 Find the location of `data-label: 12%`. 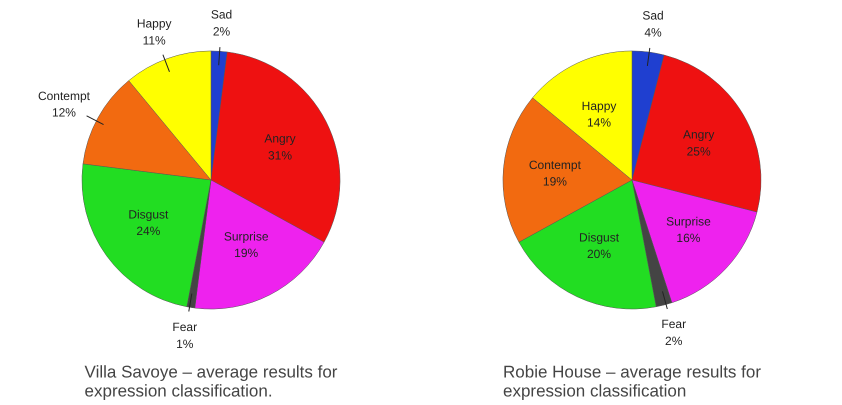

data-label: 12% is located at coordinates (64, 113).